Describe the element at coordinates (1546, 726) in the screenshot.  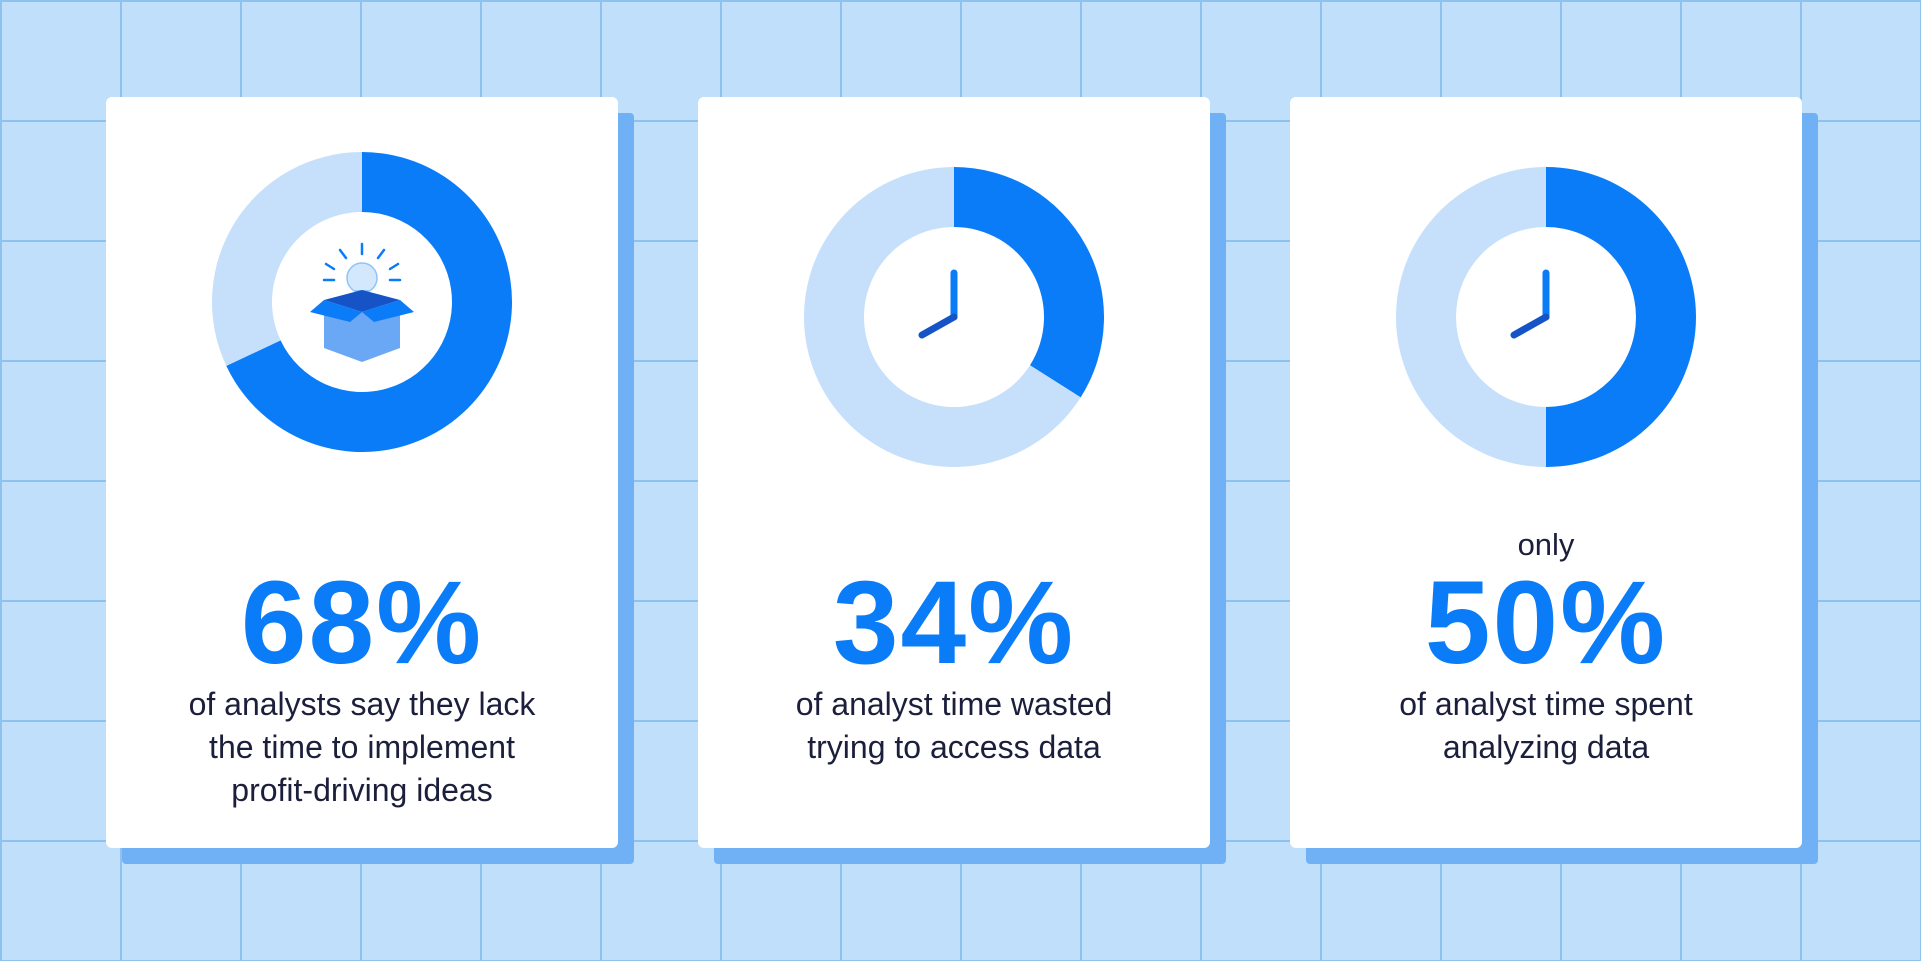
I see `description: of analyst time spent analyzing data` at that location.